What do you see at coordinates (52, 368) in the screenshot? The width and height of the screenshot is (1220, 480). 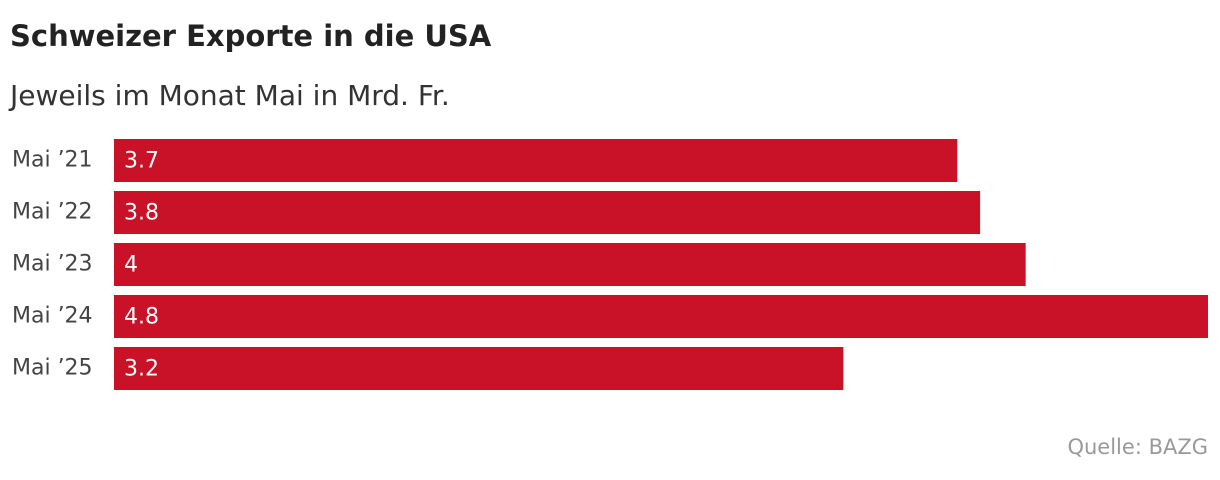 I see `category-label: Mai ’25` at bounding box center [52, 368].